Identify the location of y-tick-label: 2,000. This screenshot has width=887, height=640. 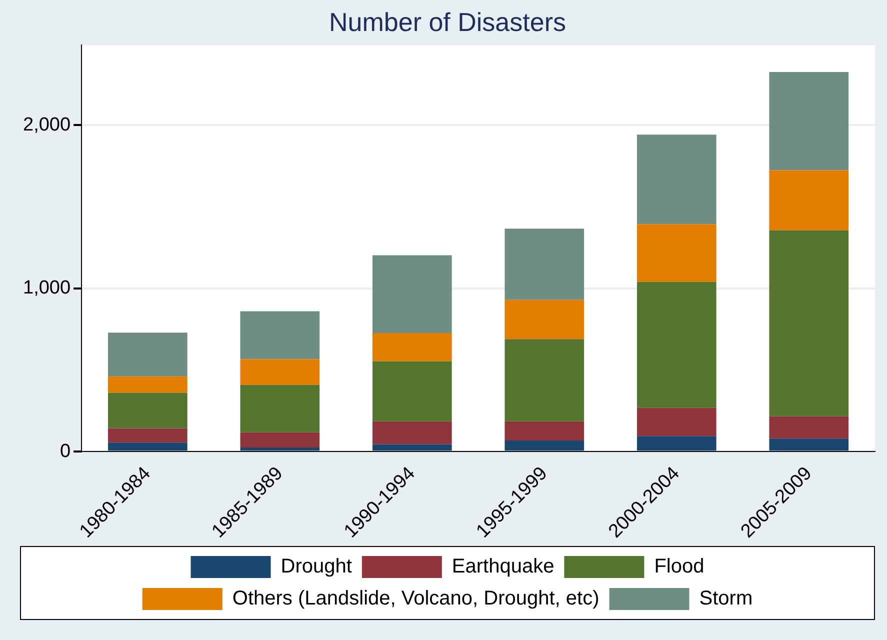
(47, 125).